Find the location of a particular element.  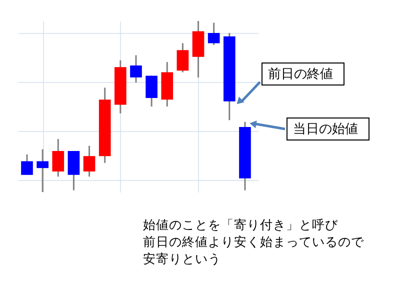

text: 当日の始値 is located at coordinates (325, 129).